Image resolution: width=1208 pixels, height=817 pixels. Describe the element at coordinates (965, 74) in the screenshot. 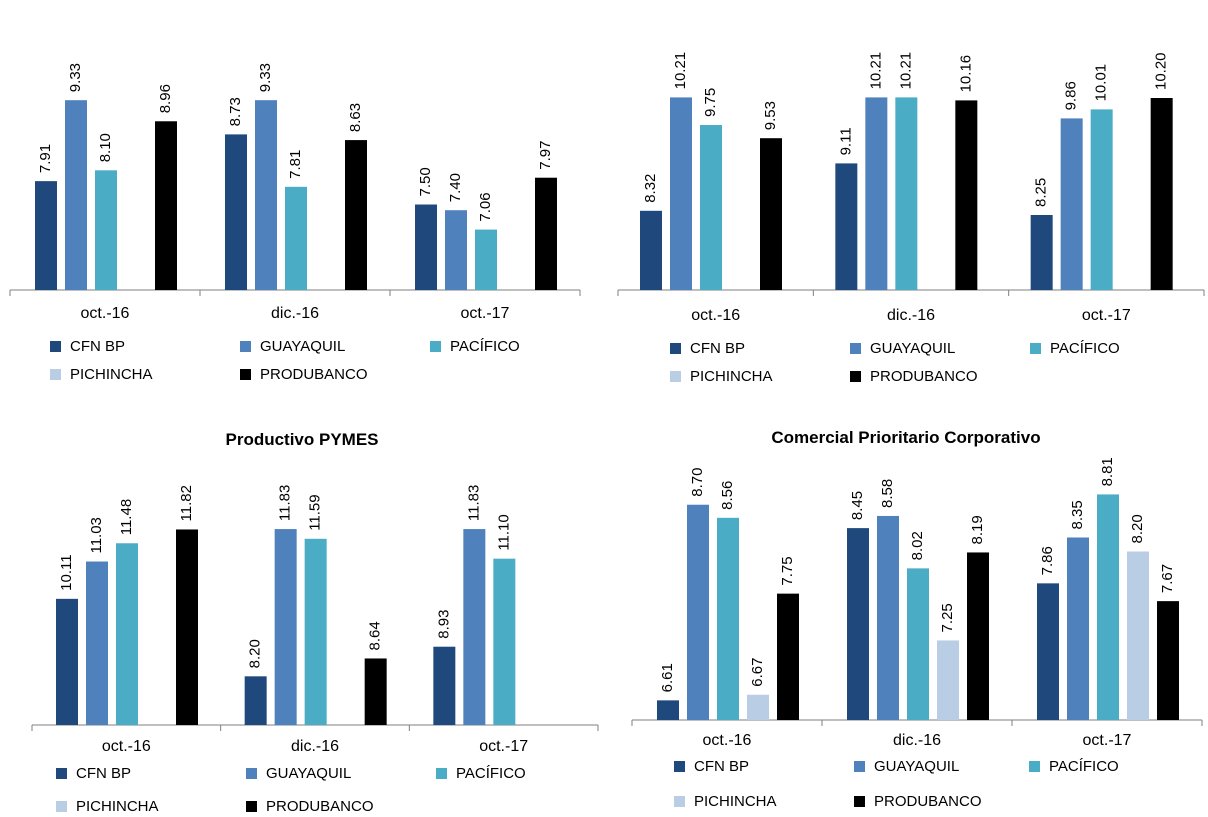

I see `data-label-produbanco-dic-16: 10.16` at that location.